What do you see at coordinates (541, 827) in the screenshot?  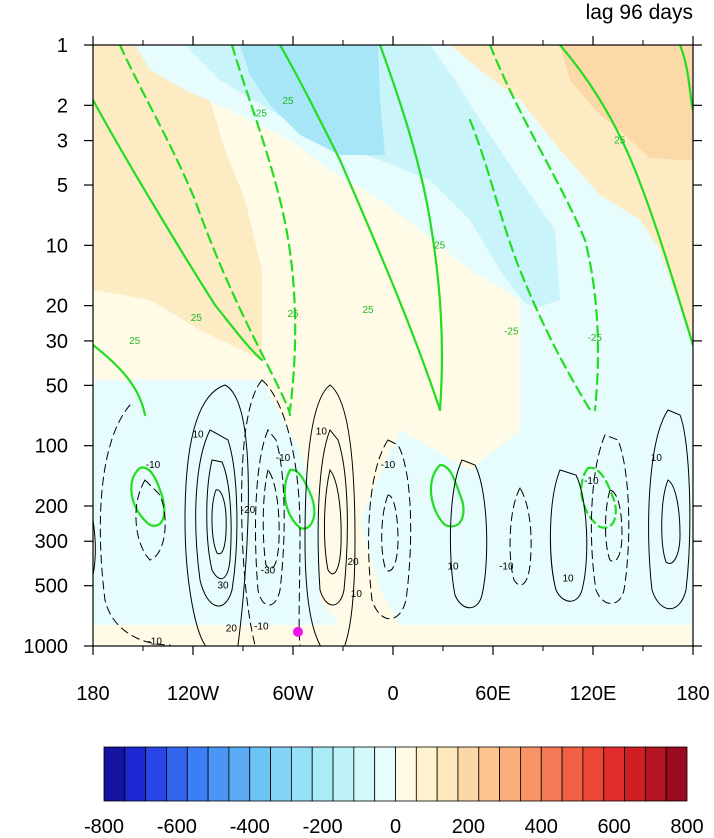 I see `colorbar-tick-label: 400` at bounding box center [541, 827].